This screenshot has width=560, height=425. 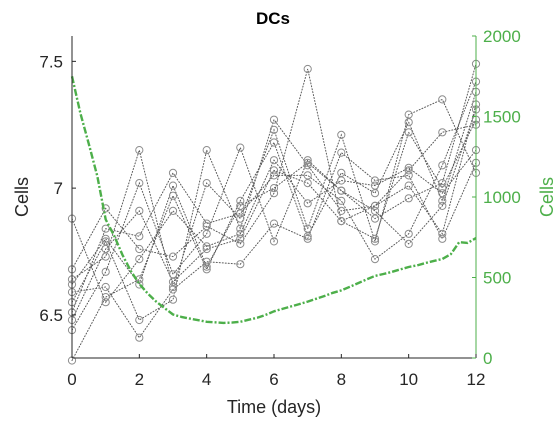 I want to click on right-tick-label: 500, so click(x=497, y=278).